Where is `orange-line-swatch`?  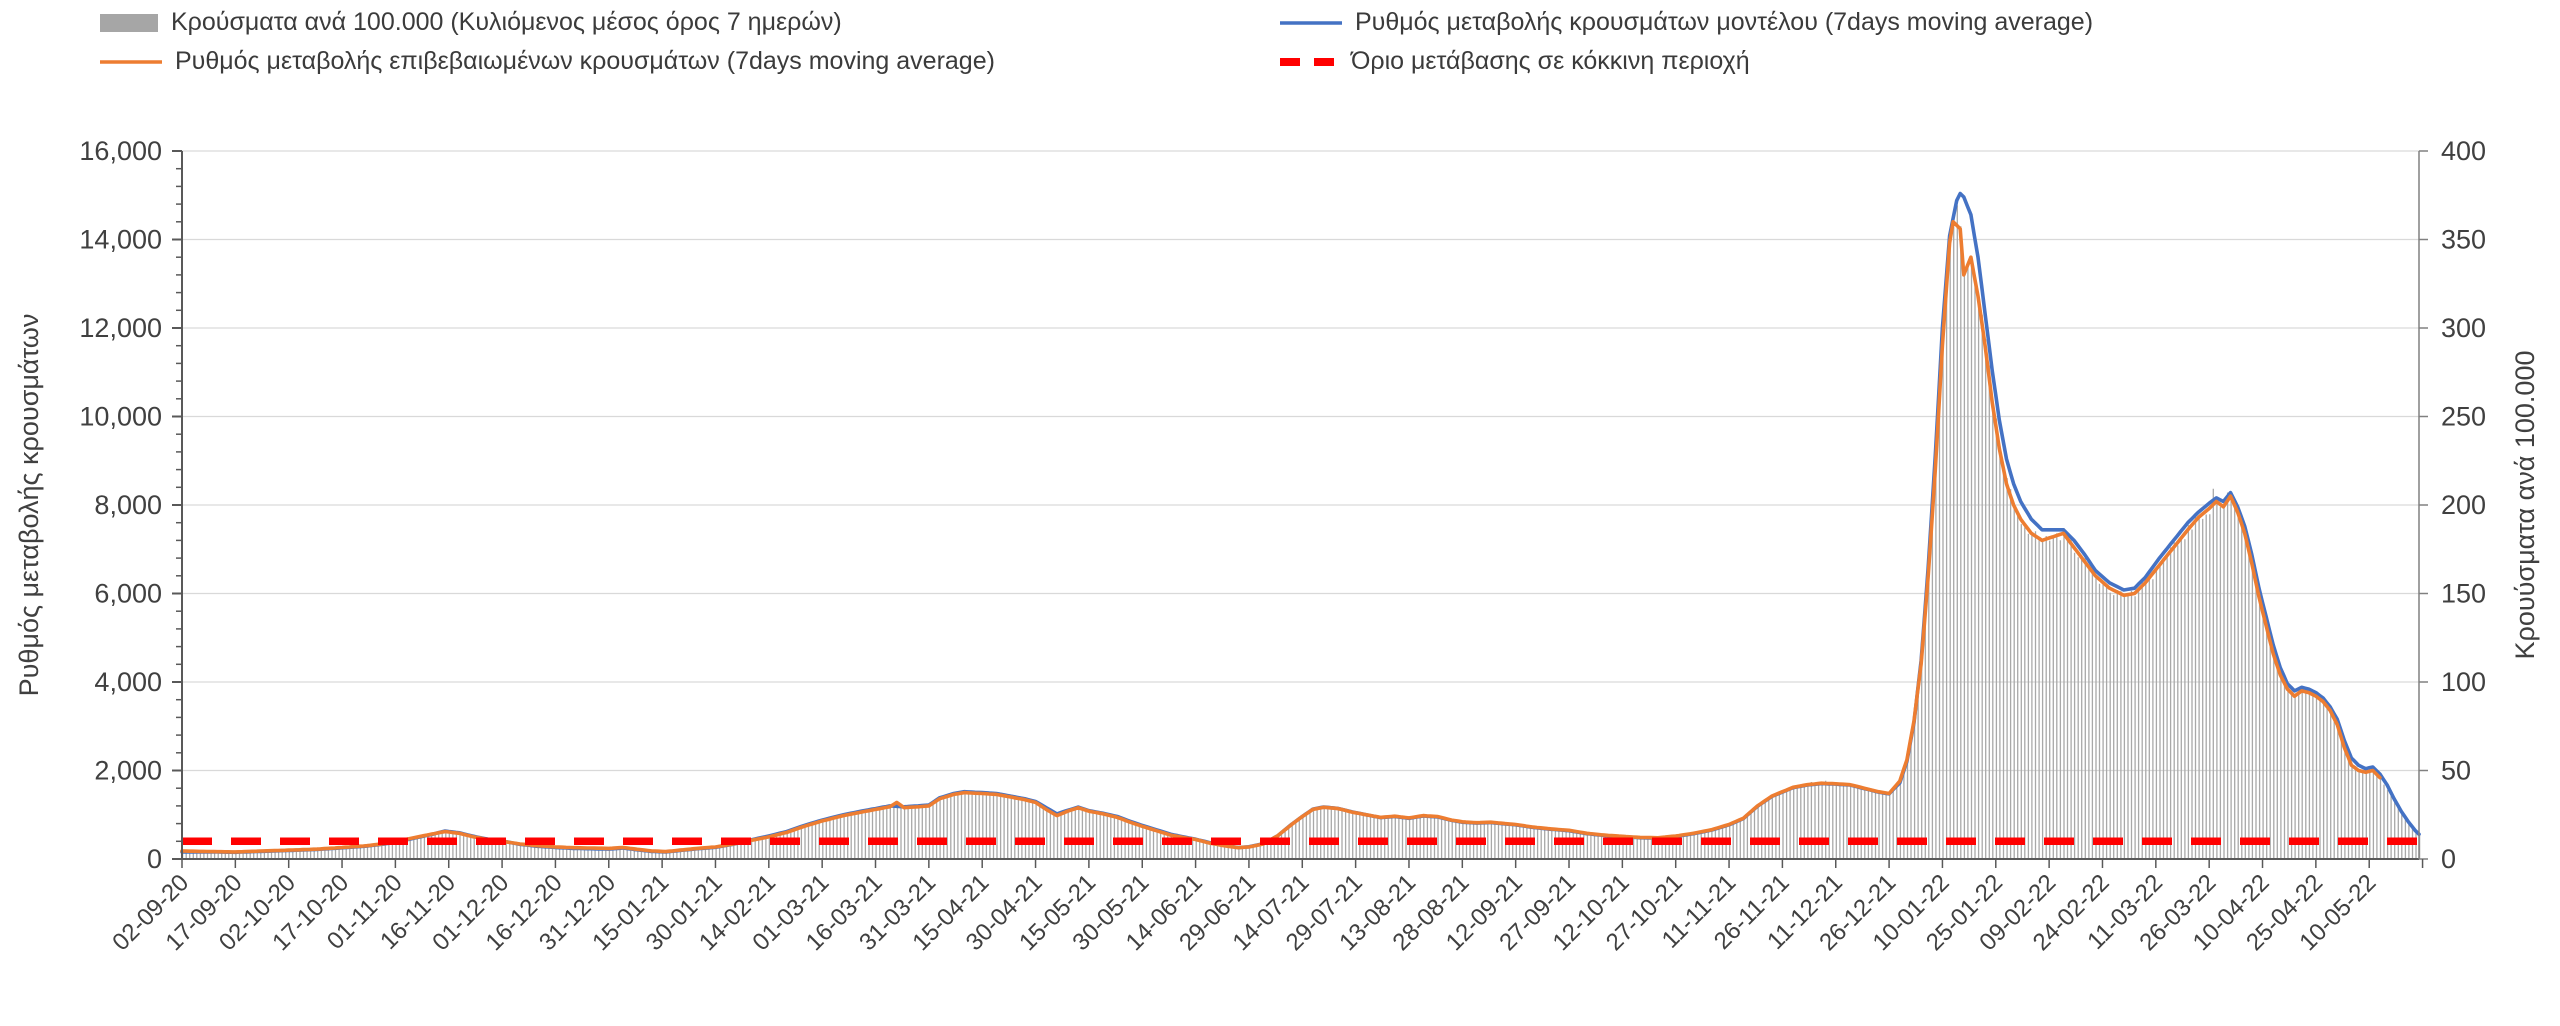 orange-line-swatch is located at coordinates (131, 61).